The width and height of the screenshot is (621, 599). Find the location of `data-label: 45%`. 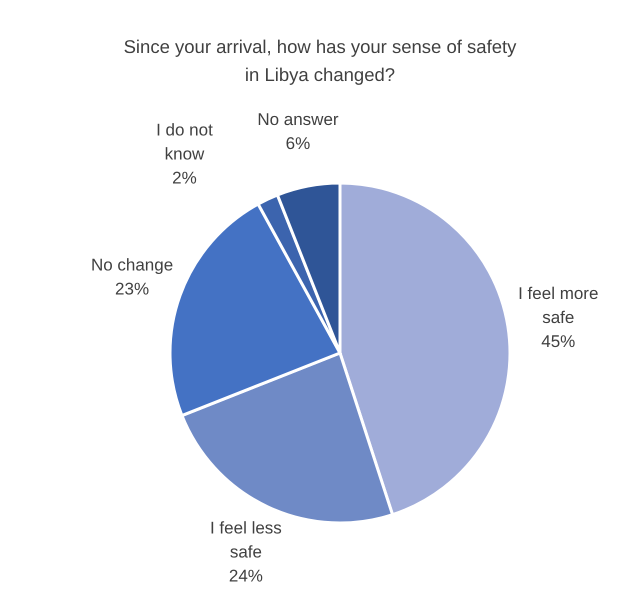

data-label: 45% is located at coordinates (558, 341).